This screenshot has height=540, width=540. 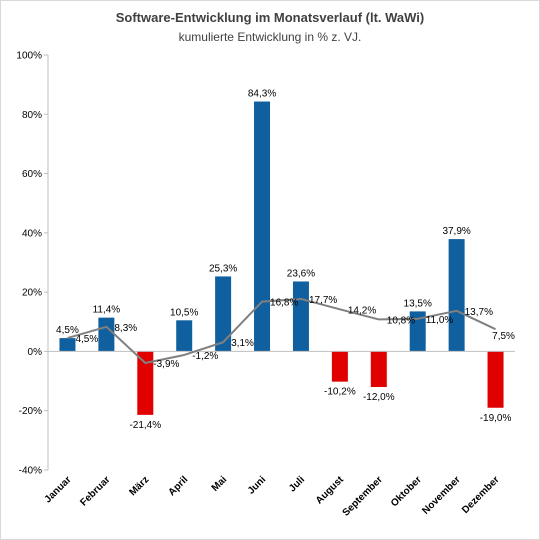 I want to click on x-category-label: Januar, so click(x=58, y=489).